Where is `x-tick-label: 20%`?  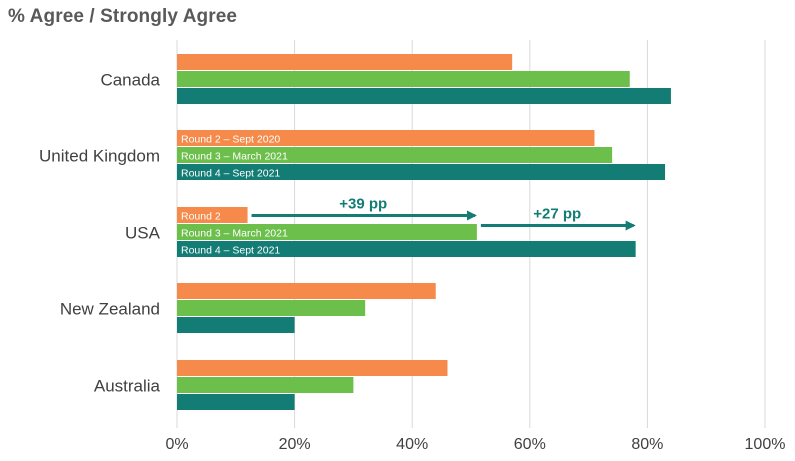 x-tick-label: 20% is located at coordinates (295, 444).